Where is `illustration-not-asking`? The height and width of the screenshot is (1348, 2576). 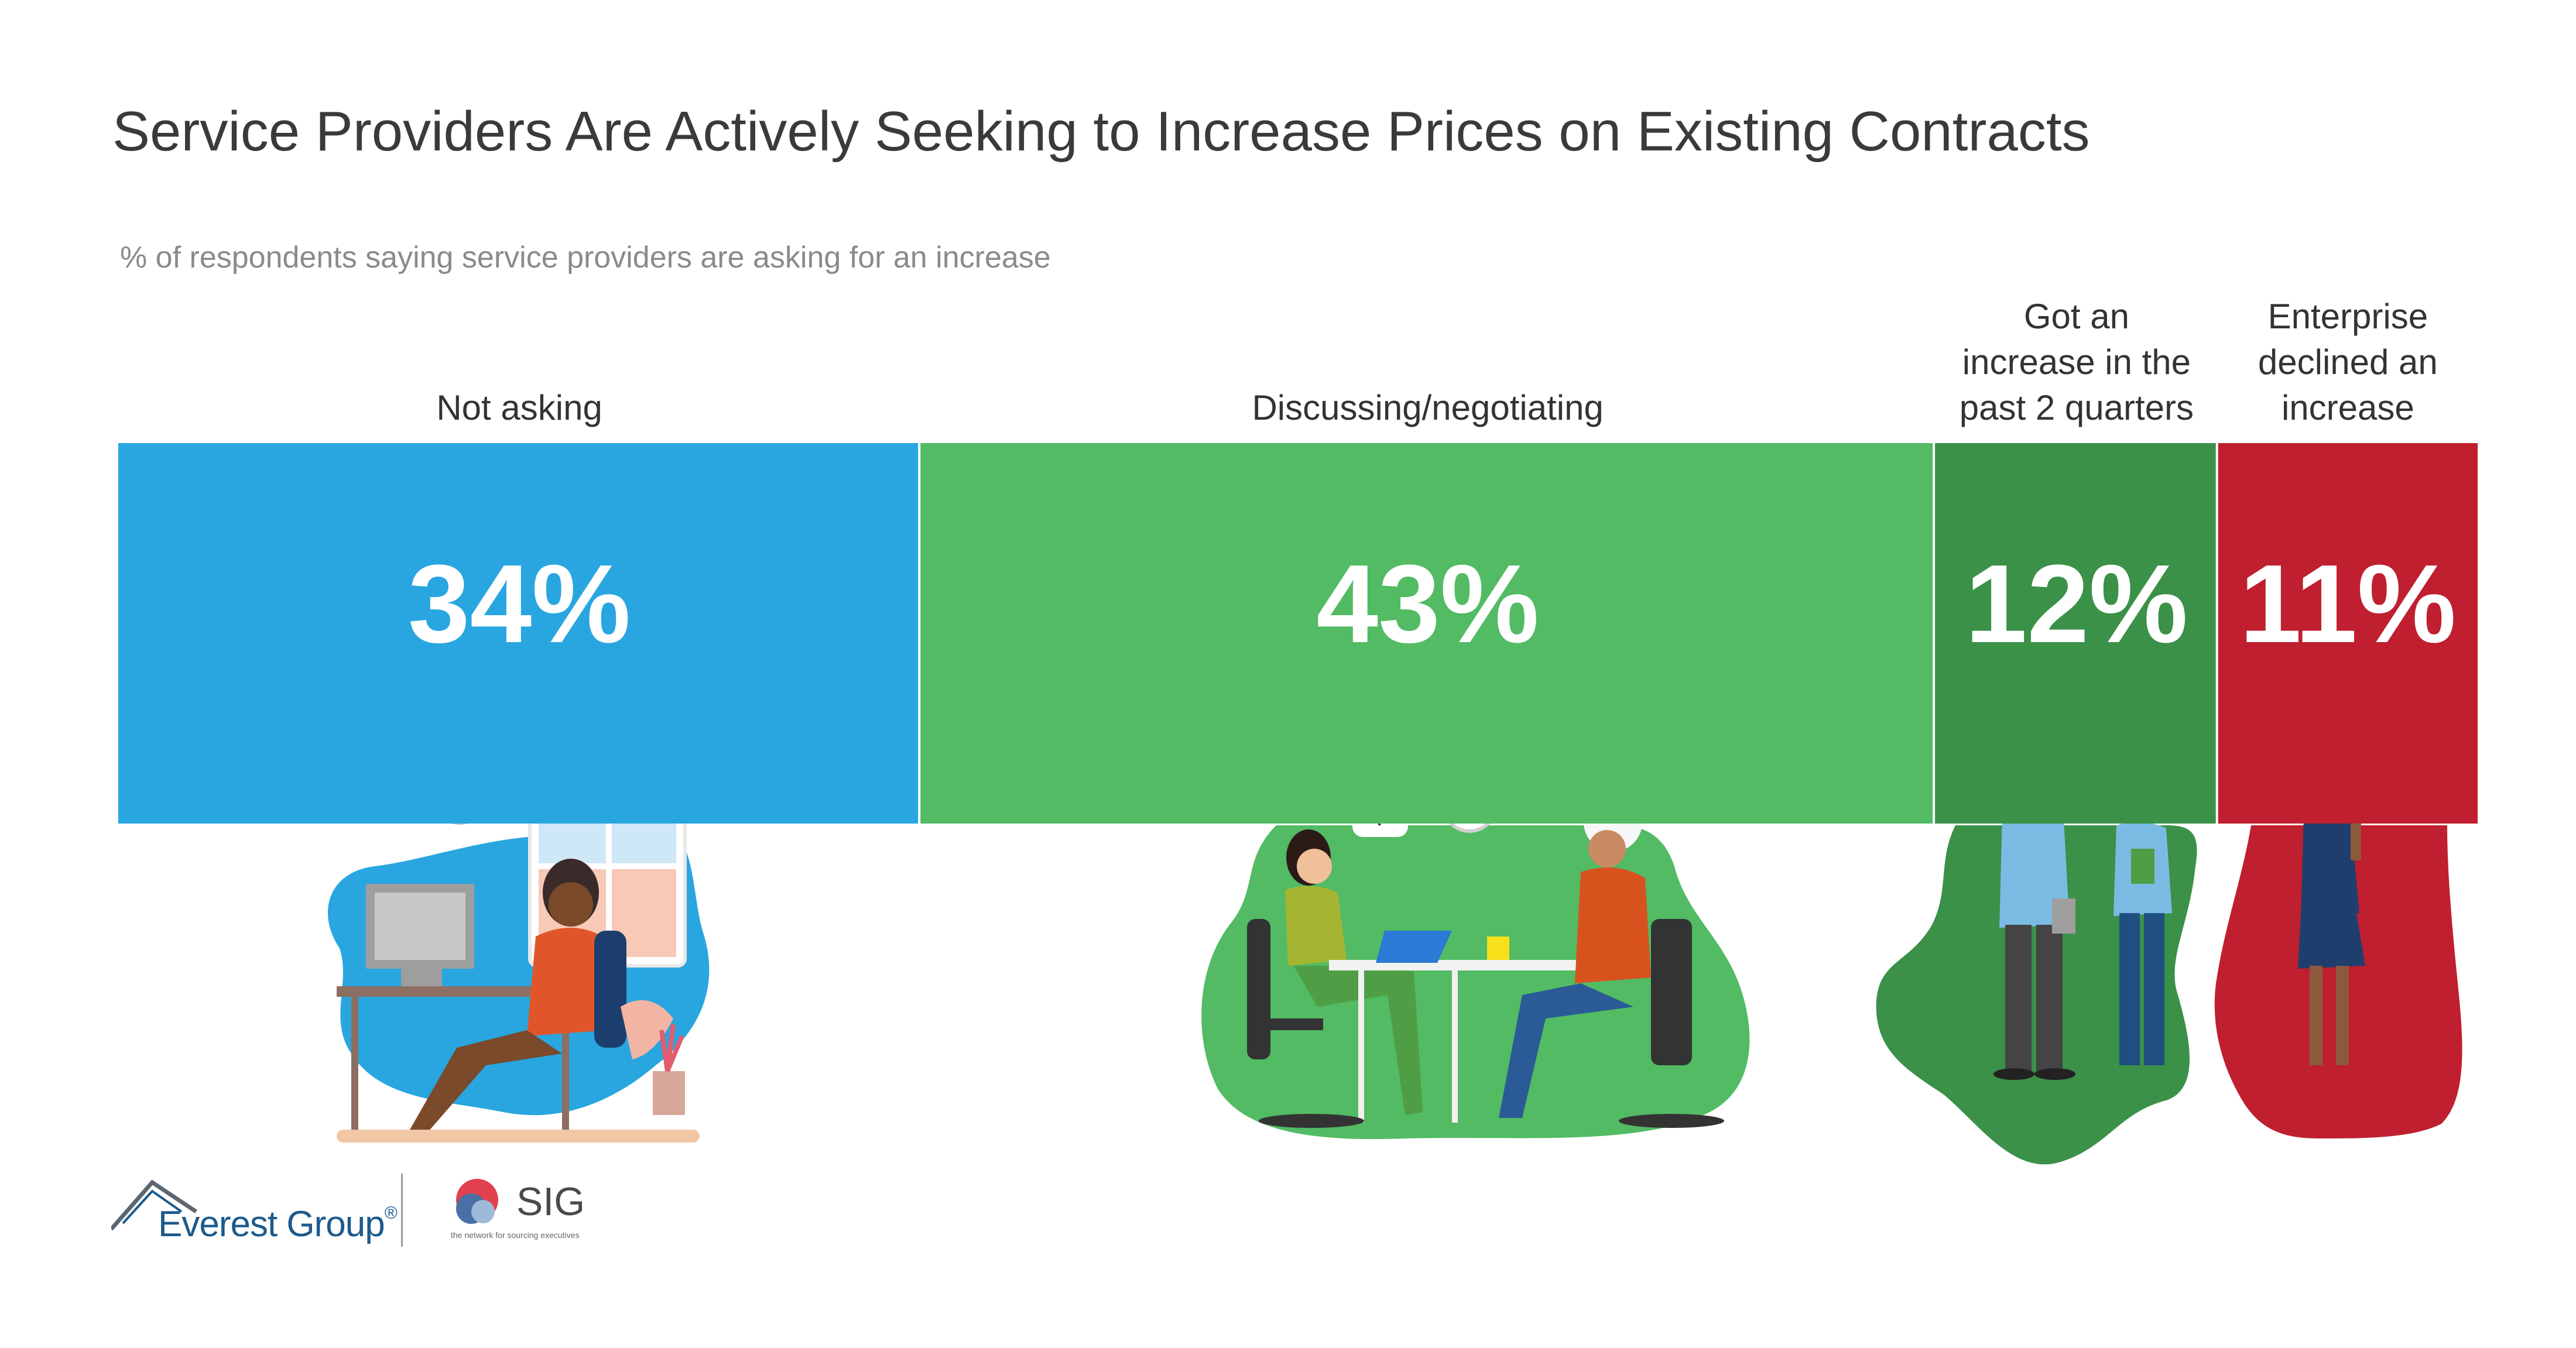 illustration-not-asking is located at coordinates (519, 957).